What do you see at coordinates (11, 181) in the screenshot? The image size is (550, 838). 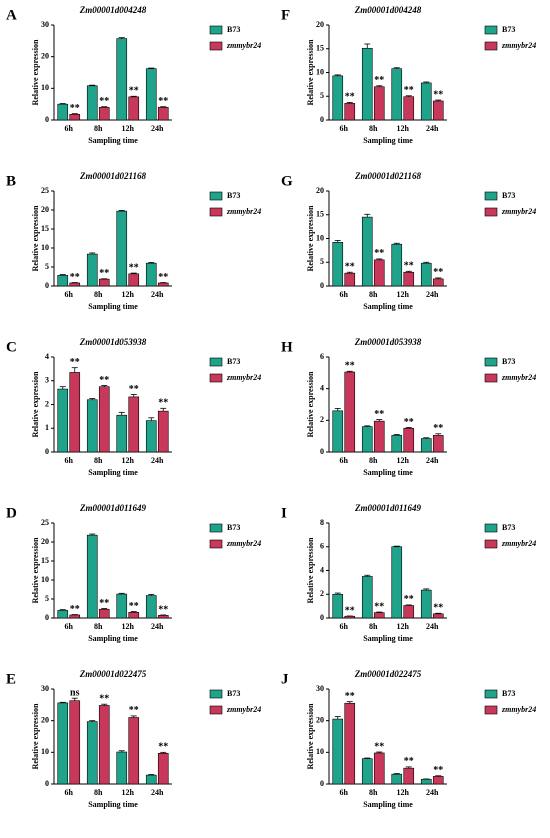 I see `panel-letter: B` at bounding box center [11, 181].